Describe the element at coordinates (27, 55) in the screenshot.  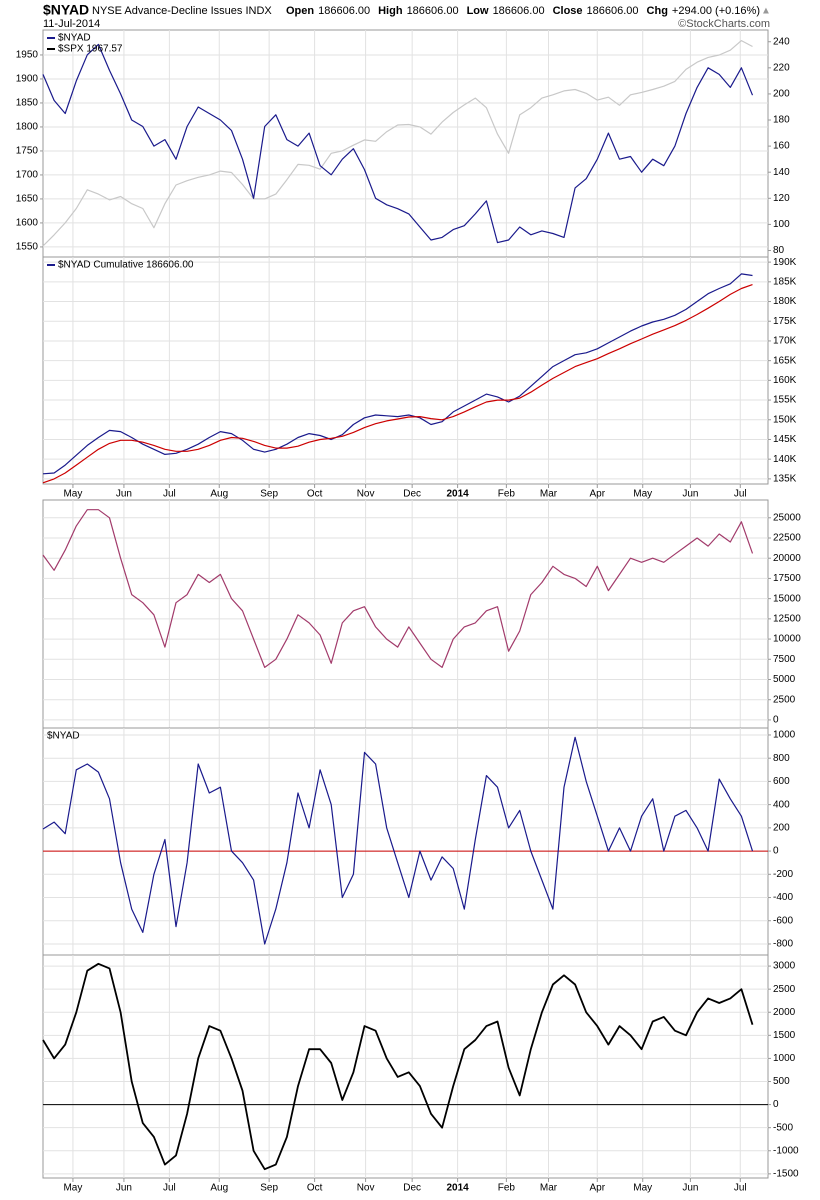
I see `y-tick-label: 1950` at that location.